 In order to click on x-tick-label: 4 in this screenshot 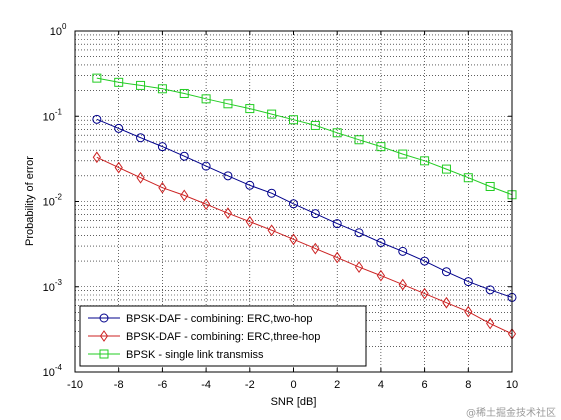, I will do `click(381, 385)`.